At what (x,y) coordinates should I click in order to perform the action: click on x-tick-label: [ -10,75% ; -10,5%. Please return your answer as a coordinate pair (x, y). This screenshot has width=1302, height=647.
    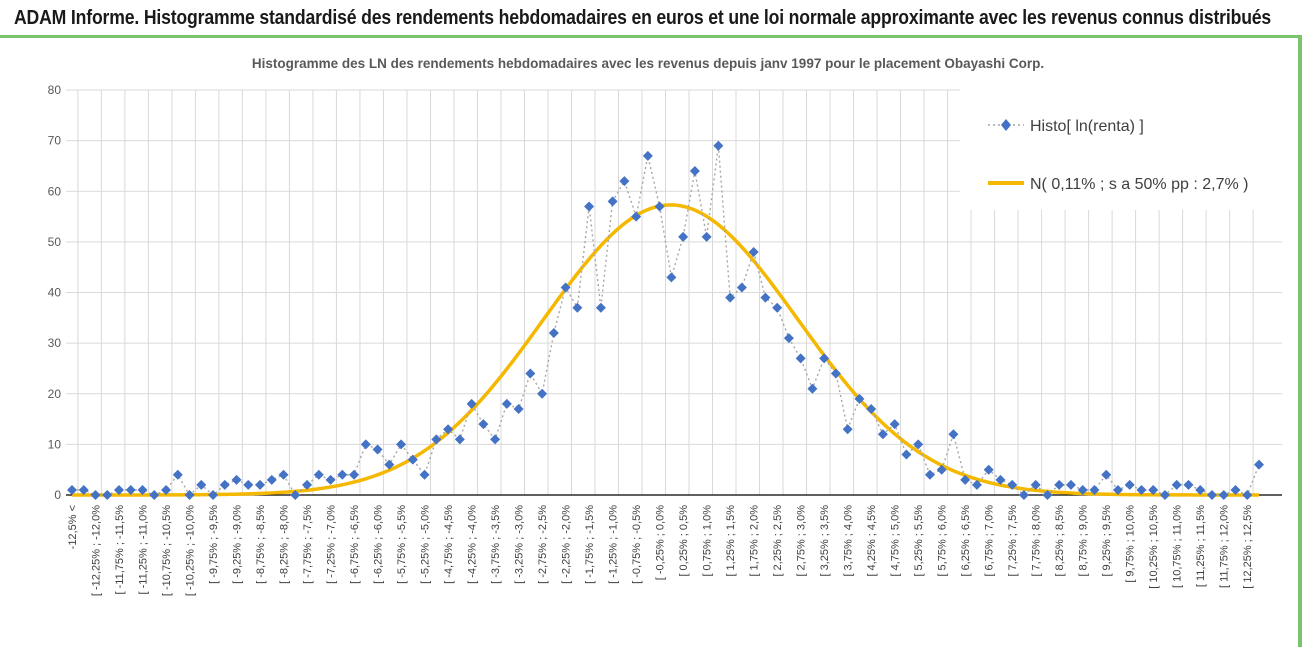
    Looking at the image, I should click on (167, 550).